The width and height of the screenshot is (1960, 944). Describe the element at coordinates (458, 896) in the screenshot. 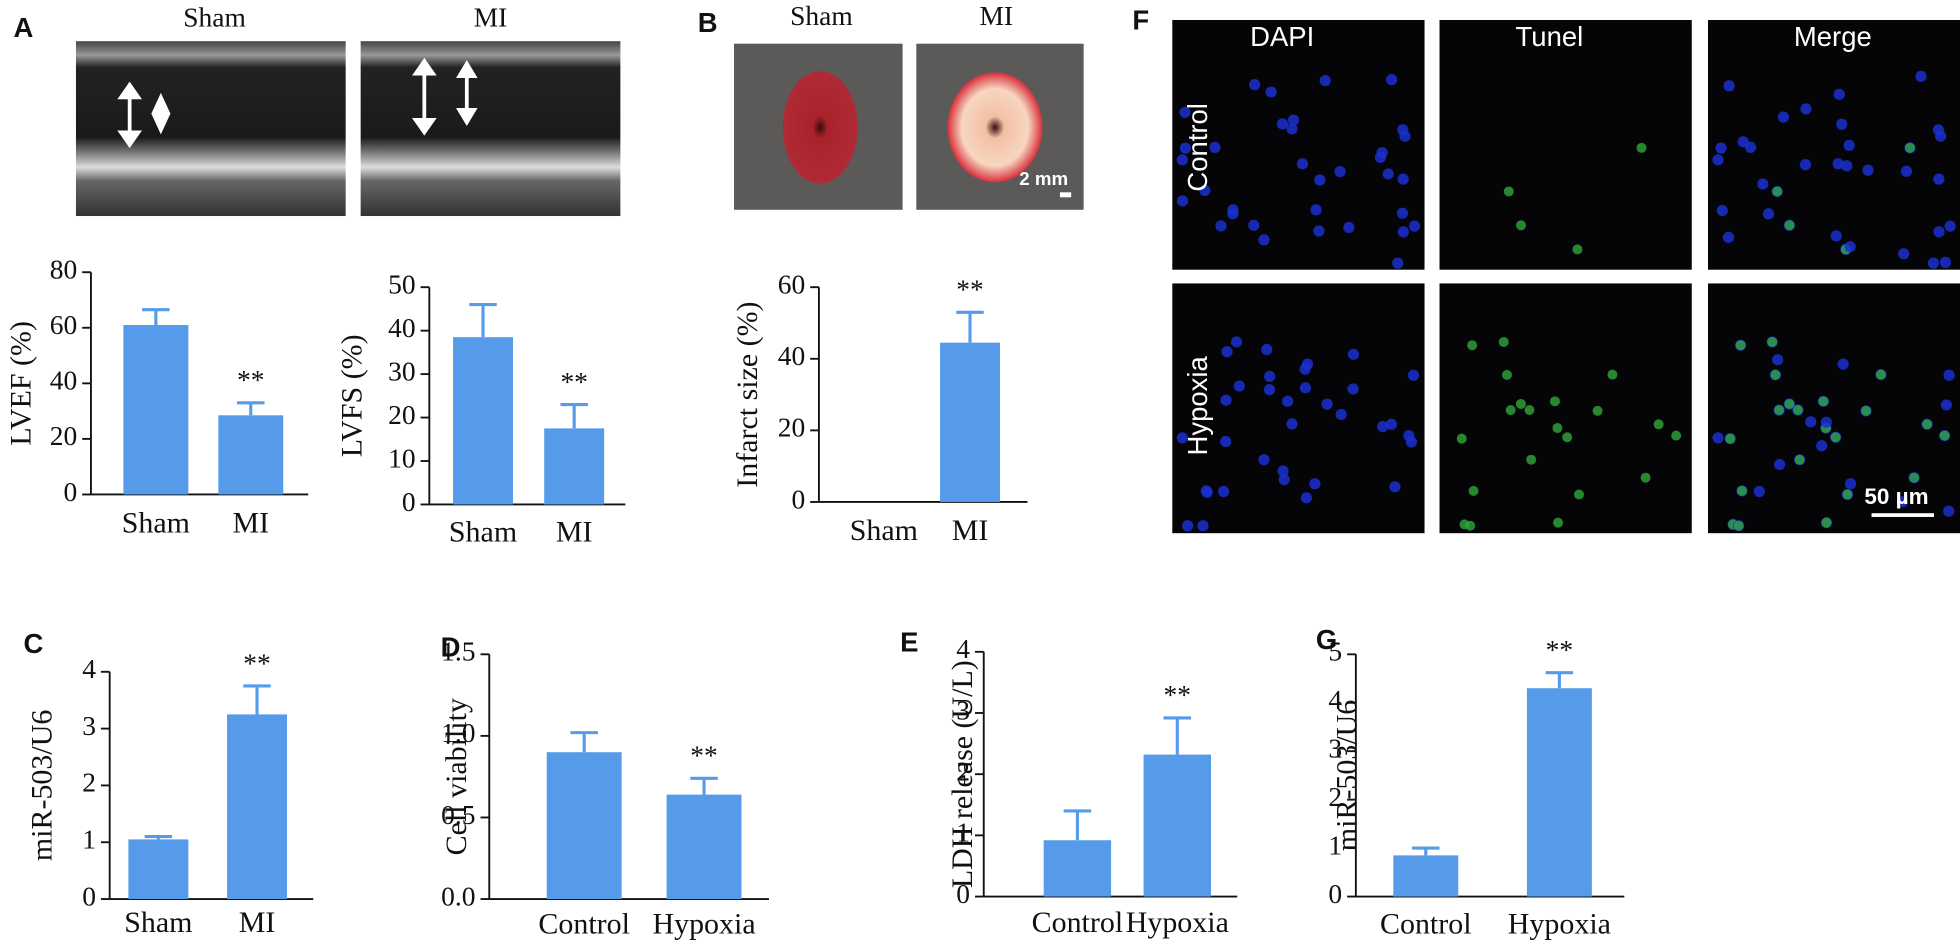

I see `y-tick-label: 0.0` at that location.